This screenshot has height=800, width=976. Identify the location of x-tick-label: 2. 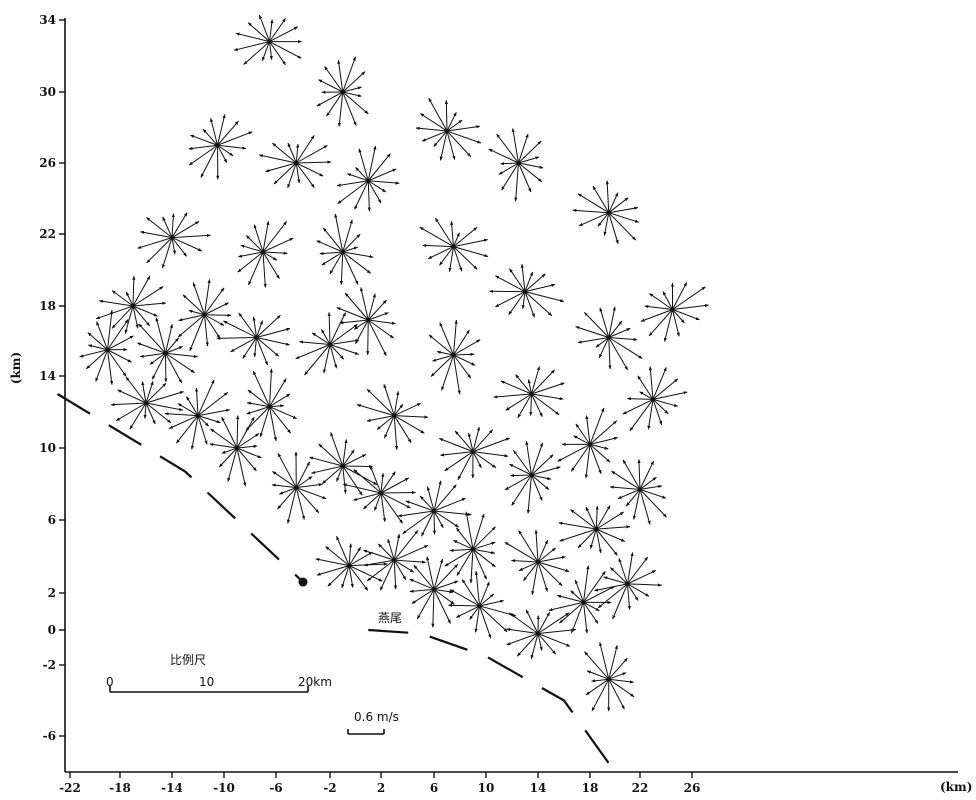
(381, 788).